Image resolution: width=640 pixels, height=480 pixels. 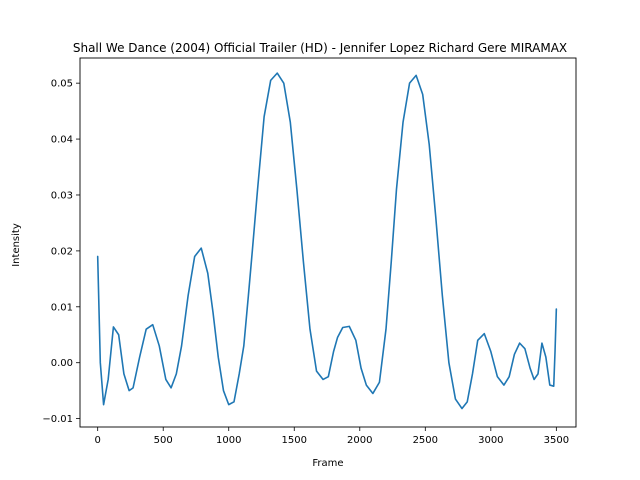 What do you see at coordinates (294, 440) in the screenshot?
I see `x-tick-label-3: 1500` at bounding box center [294, 440].